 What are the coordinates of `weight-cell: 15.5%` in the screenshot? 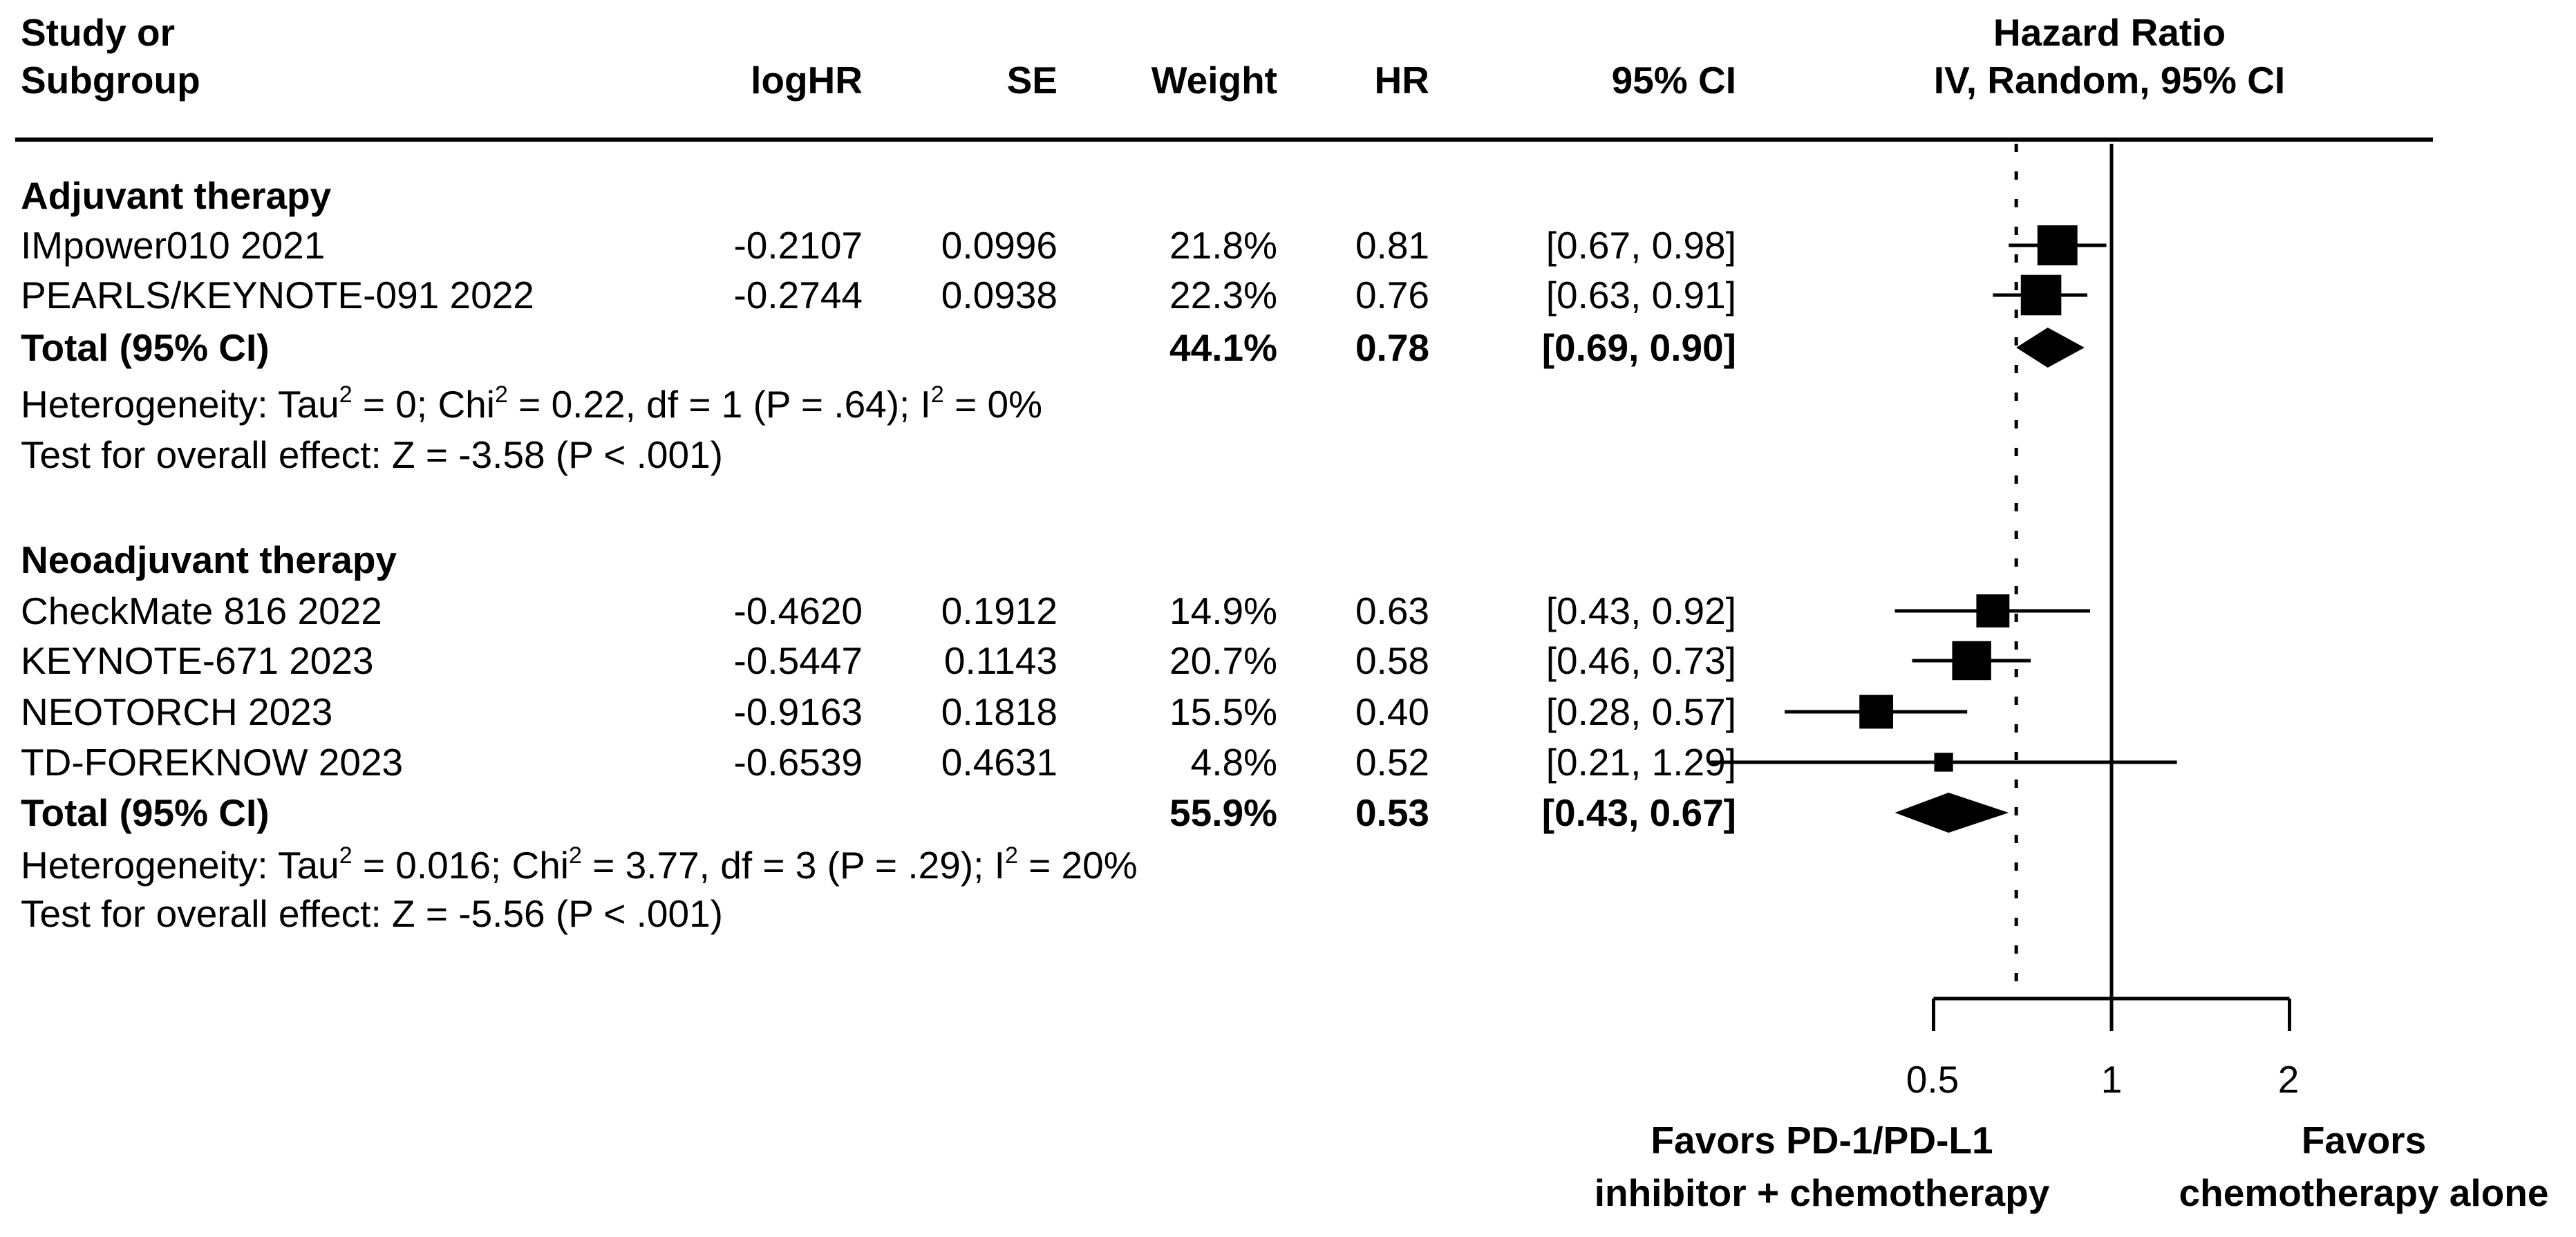 It's located at (1223, 711).